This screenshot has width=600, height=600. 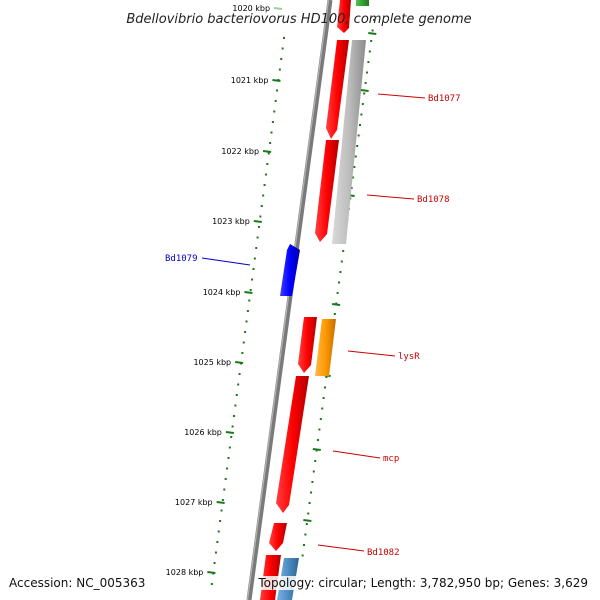 What do you see at coordinates (185, 572) in the screenshot?
I see `scale-tick-label: 1028 kbp` at bounding box center [185, 572].